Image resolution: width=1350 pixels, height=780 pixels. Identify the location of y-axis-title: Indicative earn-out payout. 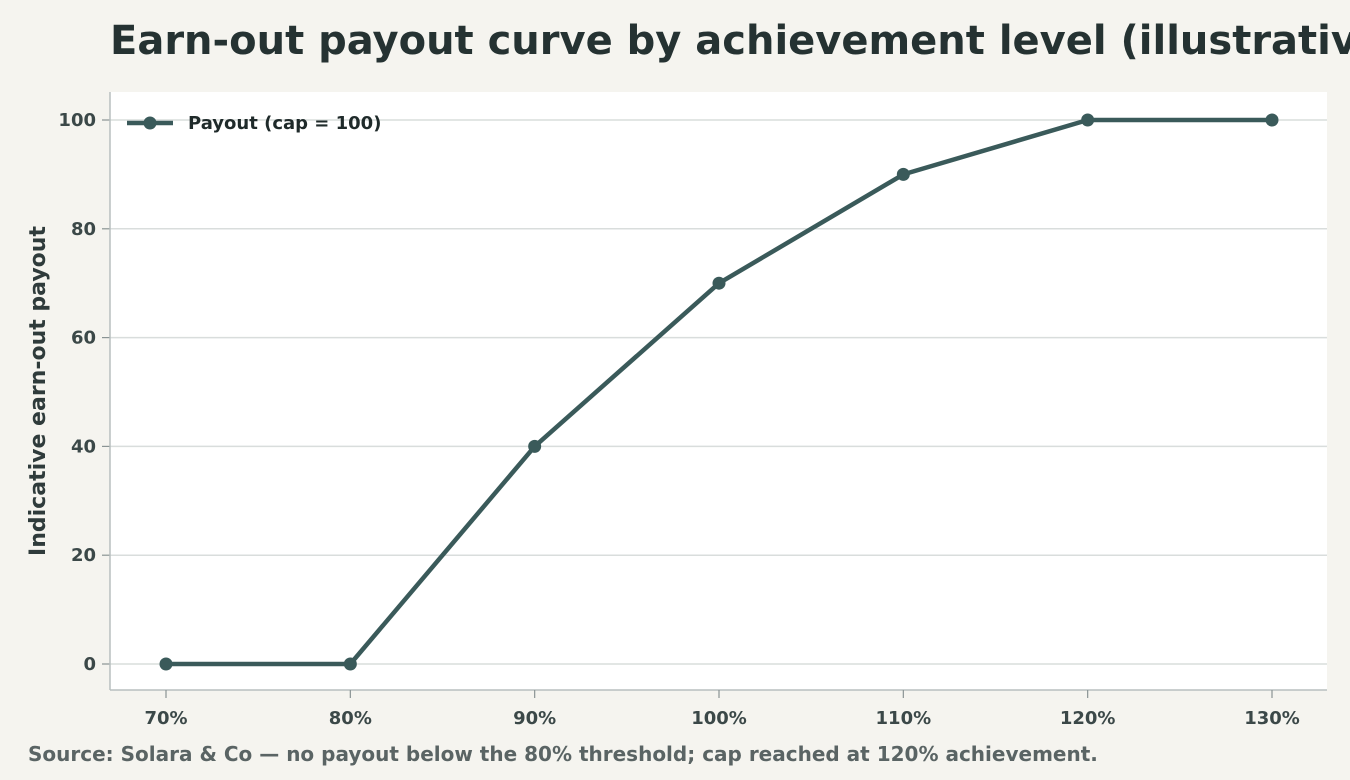
(38, 391).